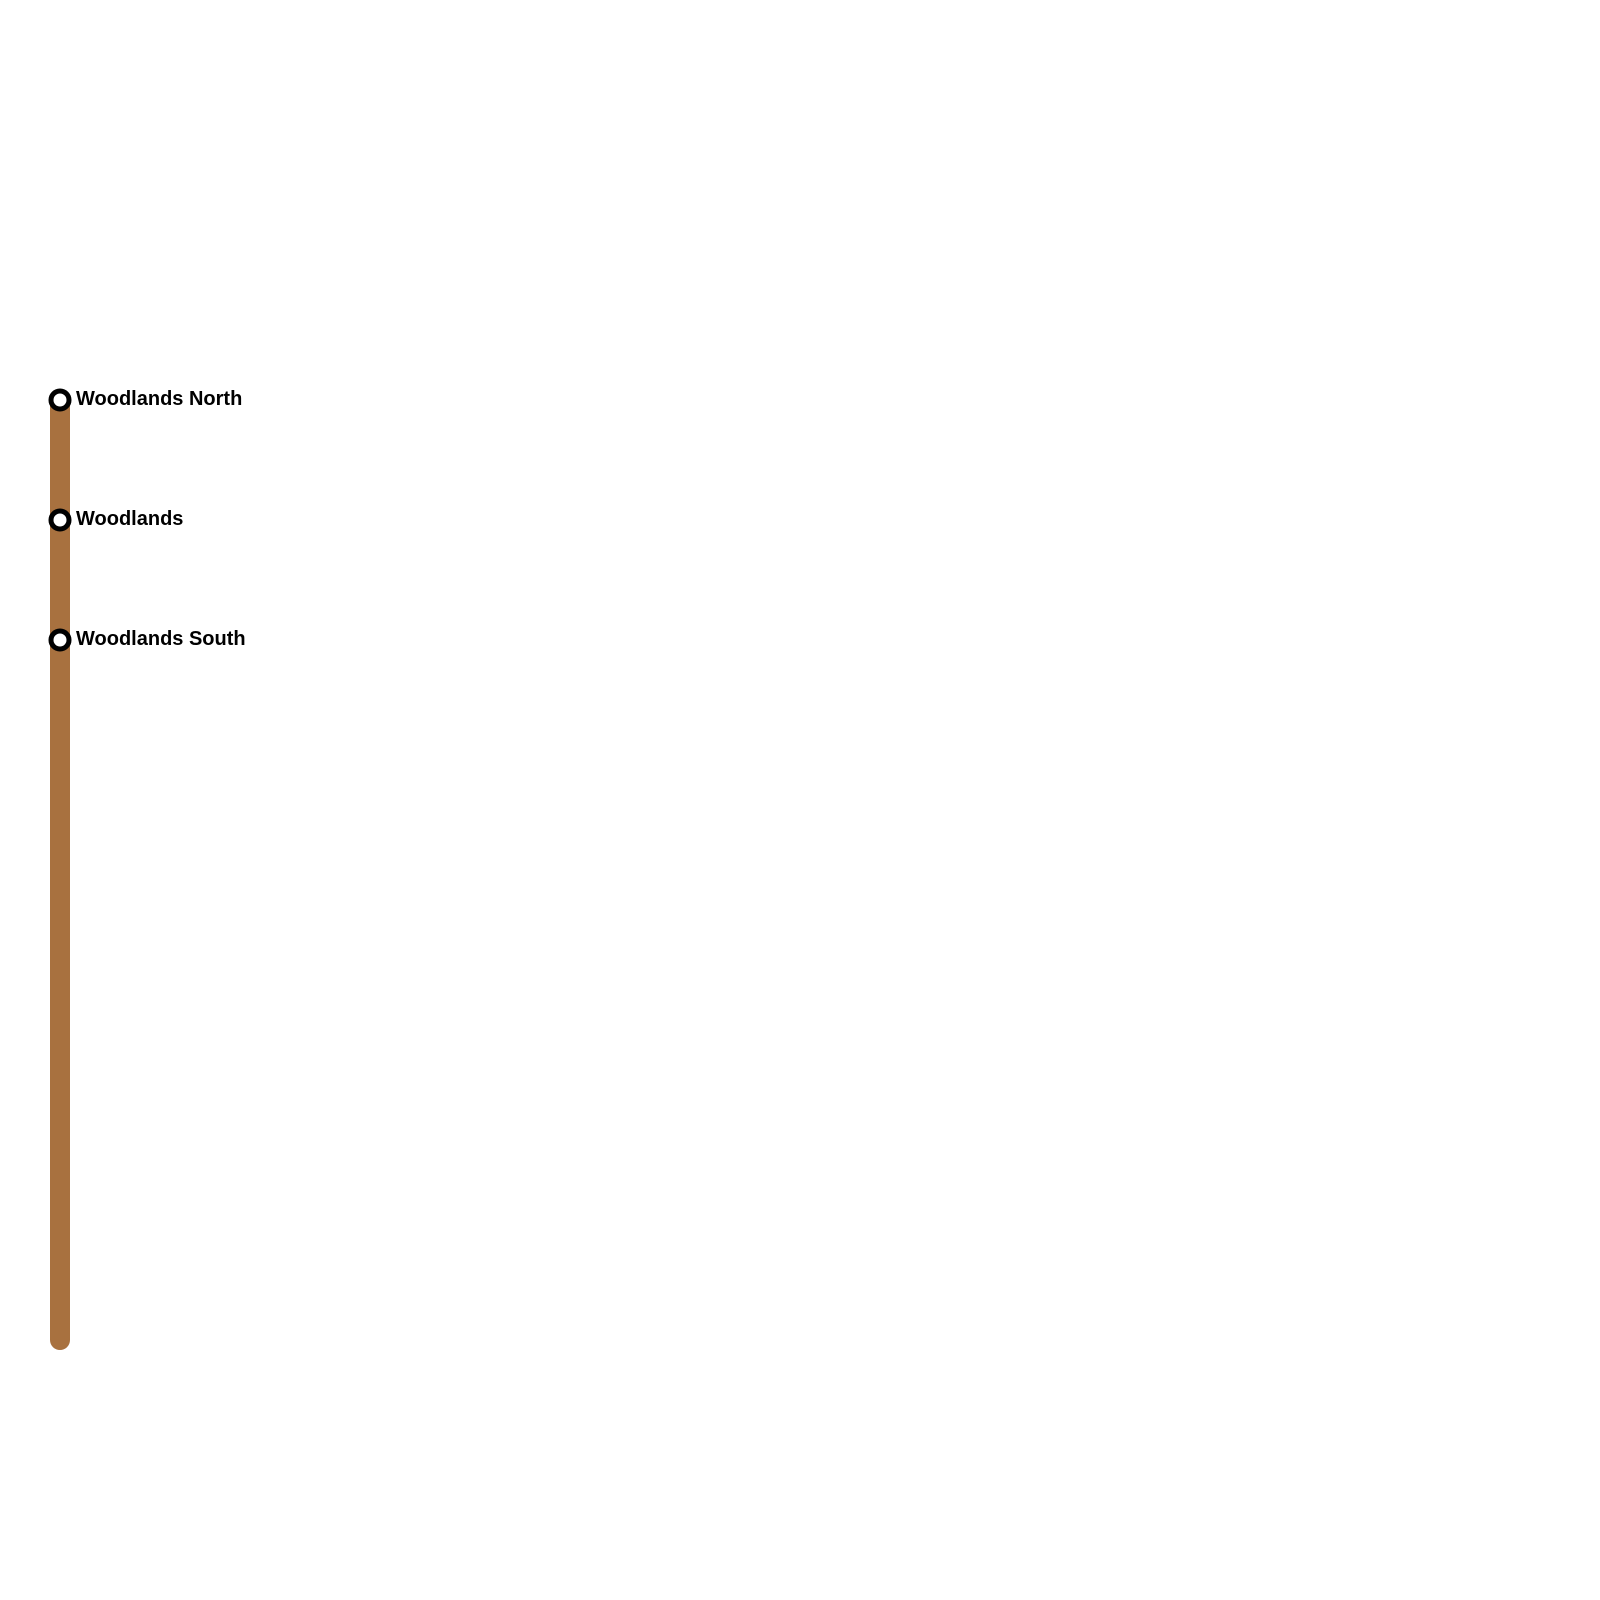 Image resolution: width=1600 pixels, height=1600 pixels. Describe the element at coordinates (159, 399) in the screenshot. I see `station-label: Woodlands North` at that location.